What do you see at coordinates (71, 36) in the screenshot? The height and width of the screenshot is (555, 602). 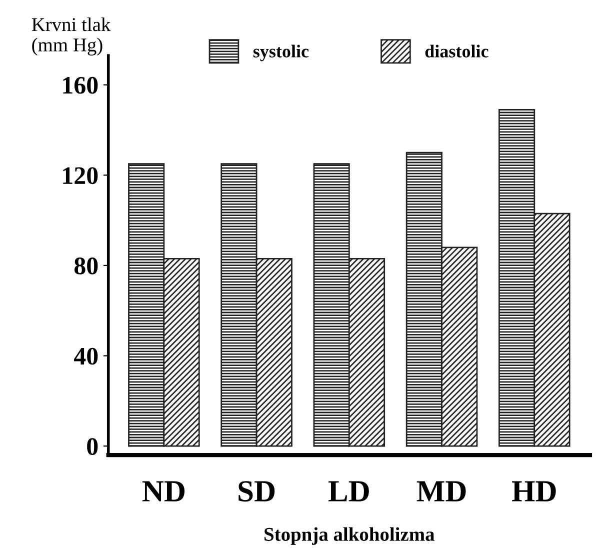 I see `y-axis-title: Krvni tlak (mm Hg)` at bounding box center [71, 36].